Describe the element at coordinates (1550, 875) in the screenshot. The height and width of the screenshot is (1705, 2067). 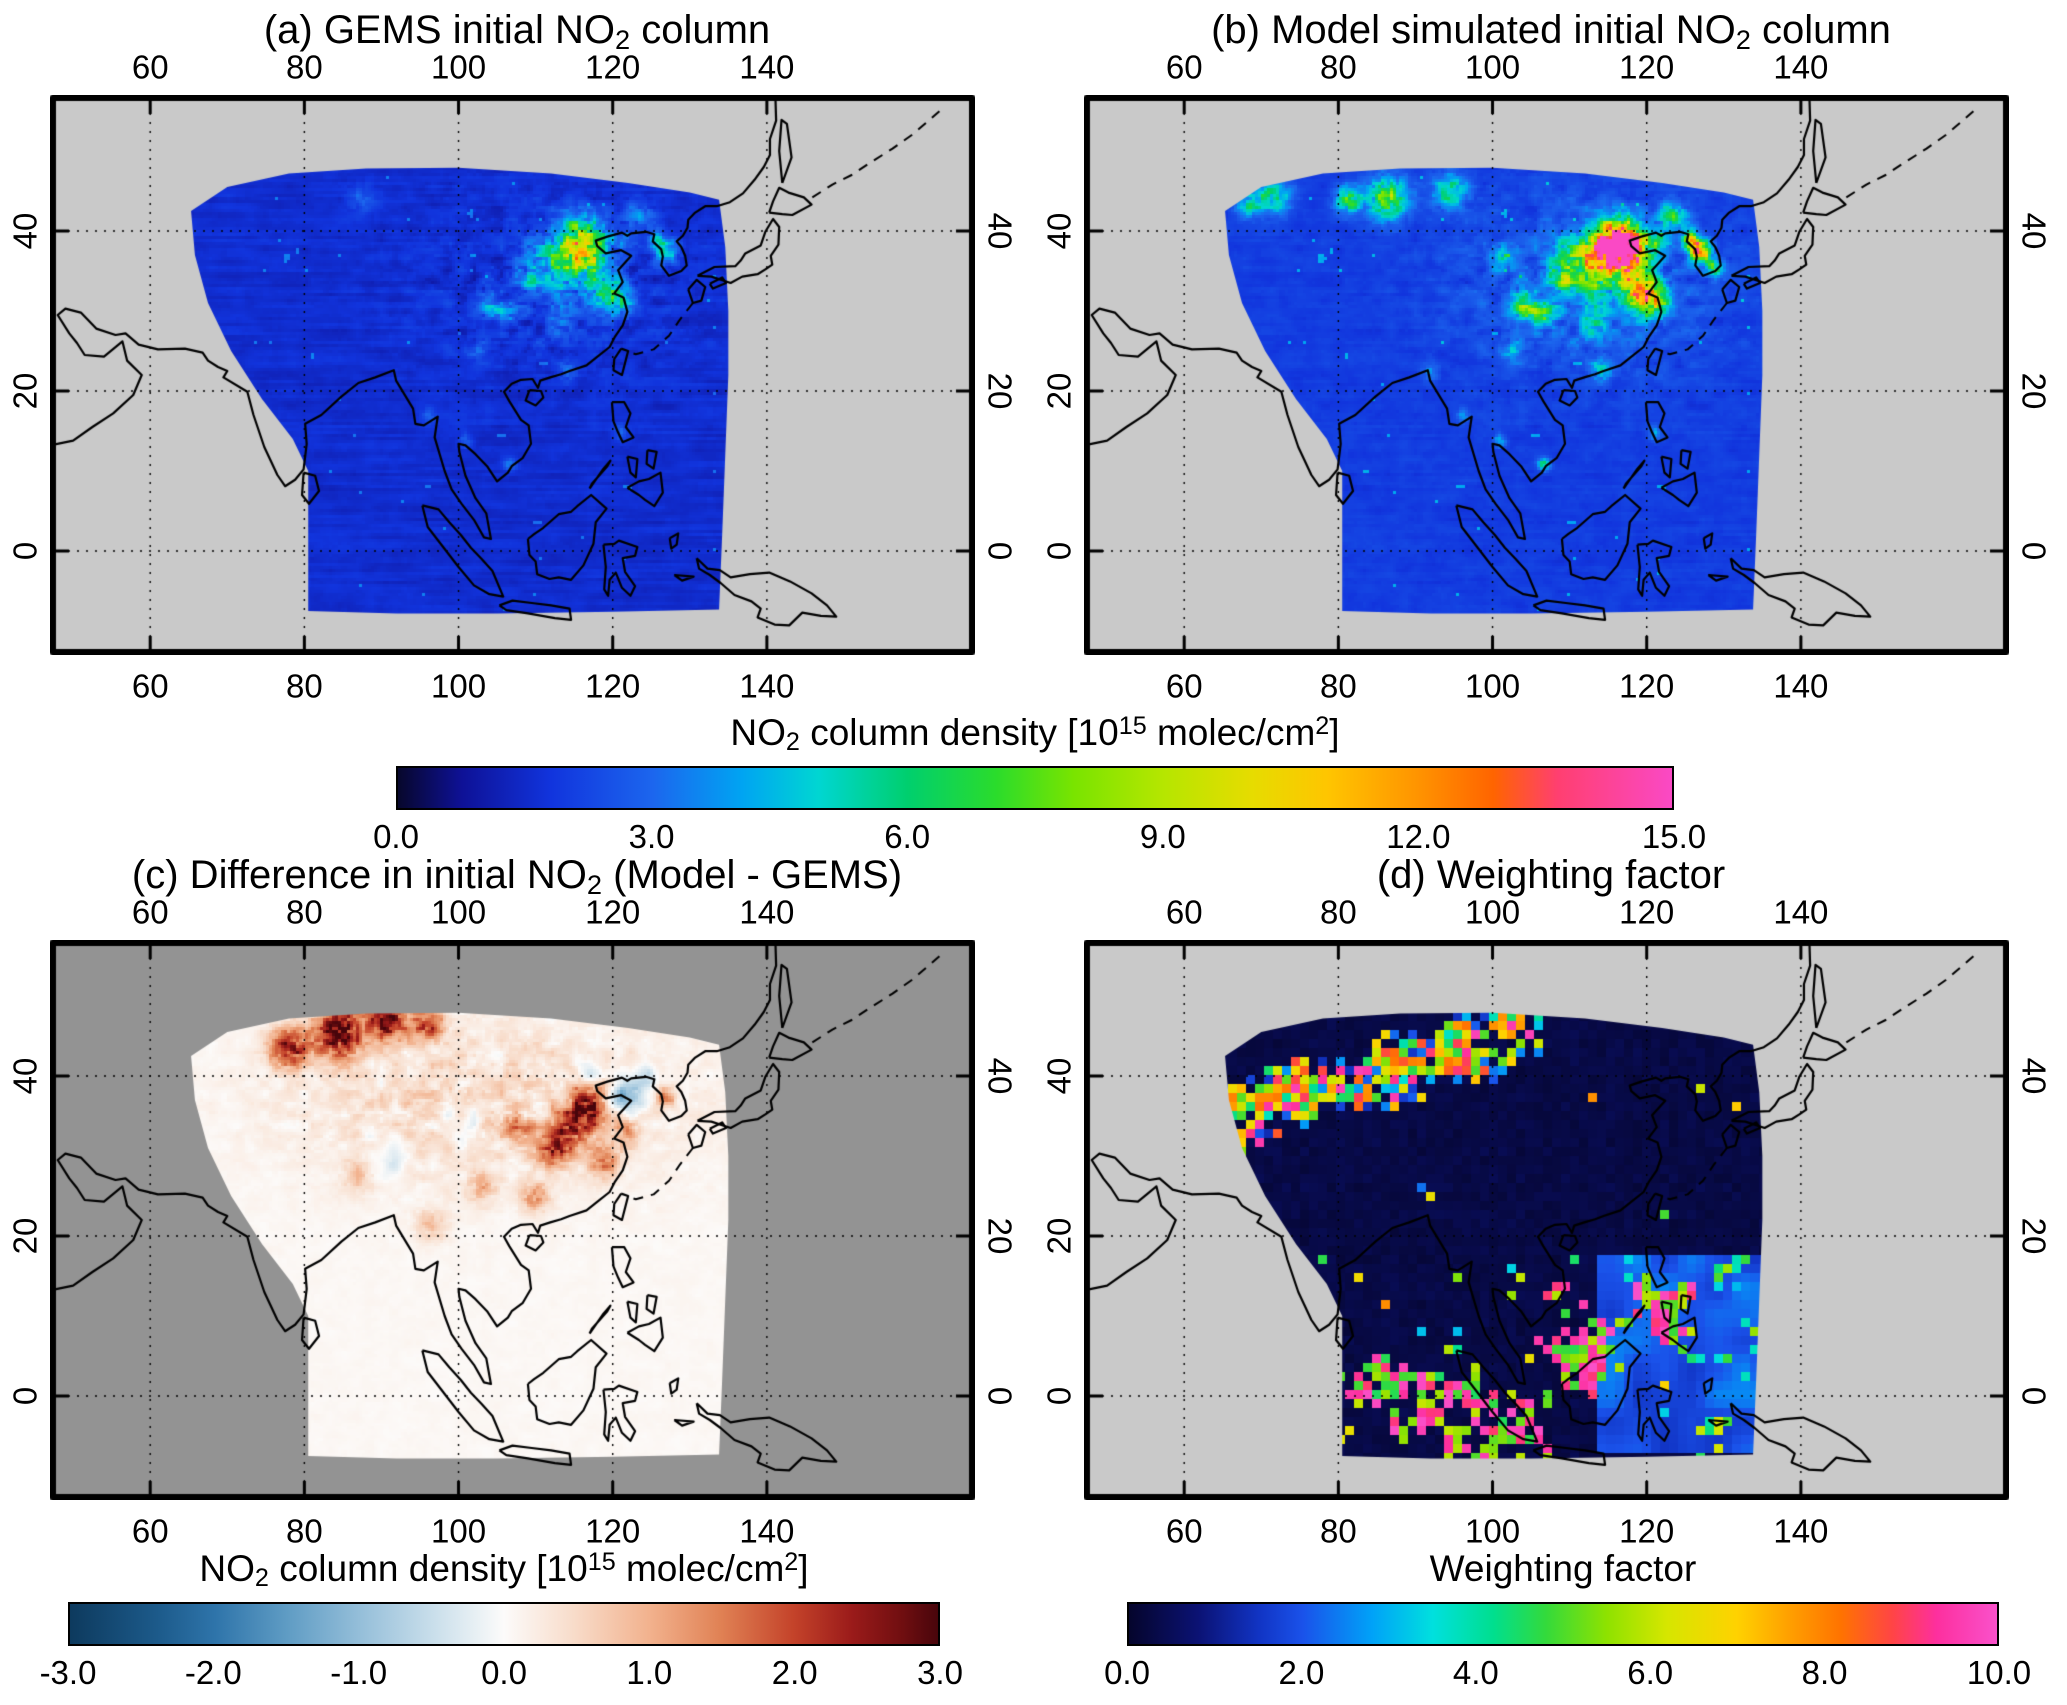
I see `panel-weighting-factor-title: (d) Weighting factor` at that location.